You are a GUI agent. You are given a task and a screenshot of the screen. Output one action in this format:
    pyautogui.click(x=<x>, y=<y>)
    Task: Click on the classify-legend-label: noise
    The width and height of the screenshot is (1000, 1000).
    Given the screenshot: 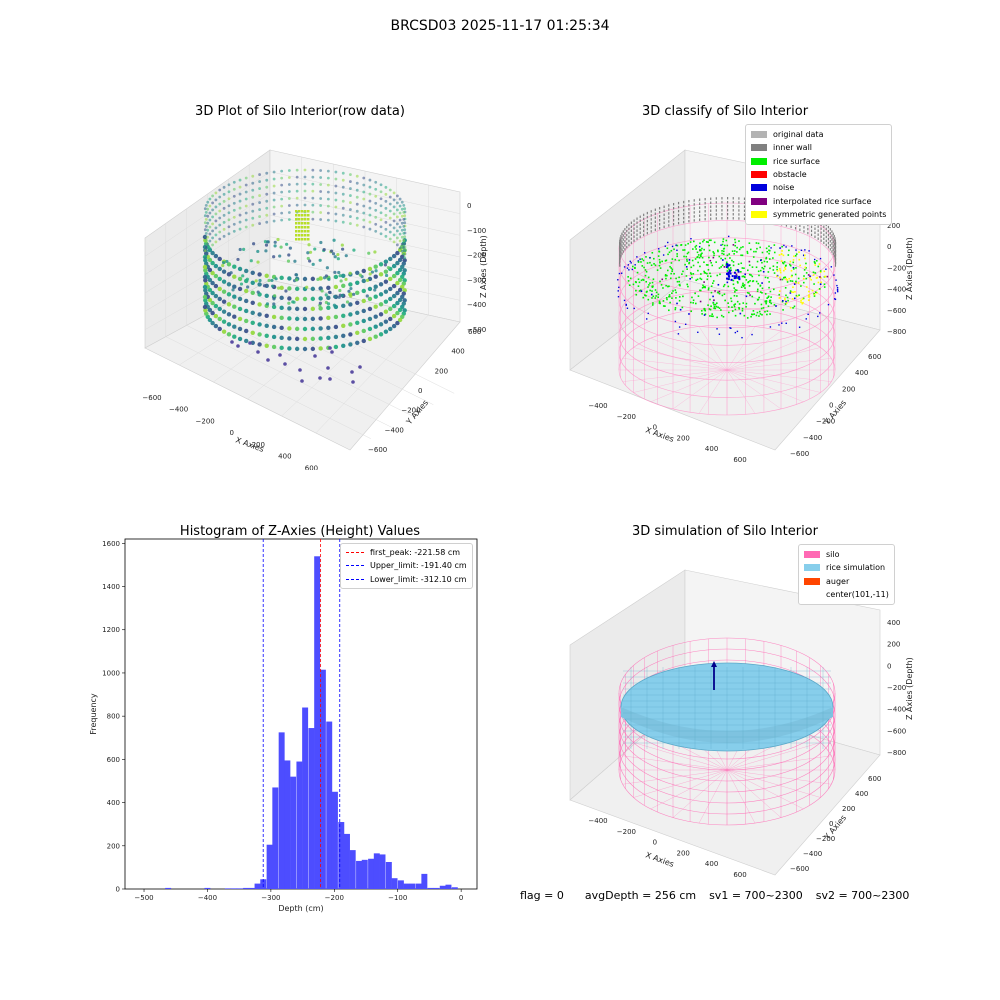 What is the action you would take?
    pyautogui.click(x=783, y=187)
    